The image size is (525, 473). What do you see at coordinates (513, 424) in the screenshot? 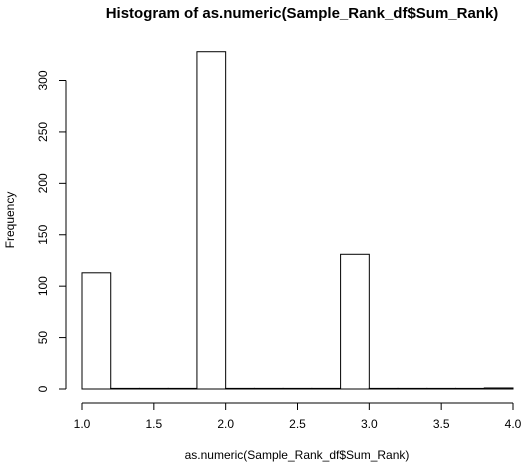
I see `x-tick-label: 4.0` at bounding box center [513, 424].